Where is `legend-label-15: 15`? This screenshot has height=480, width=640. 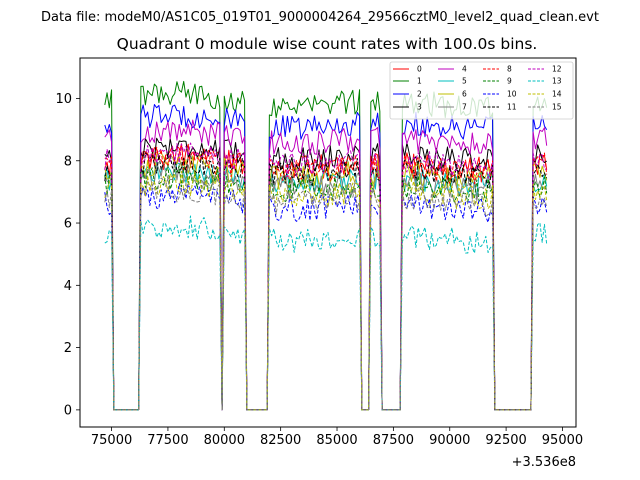 legend-label-15: 15 is located at coordinates (557, 107).